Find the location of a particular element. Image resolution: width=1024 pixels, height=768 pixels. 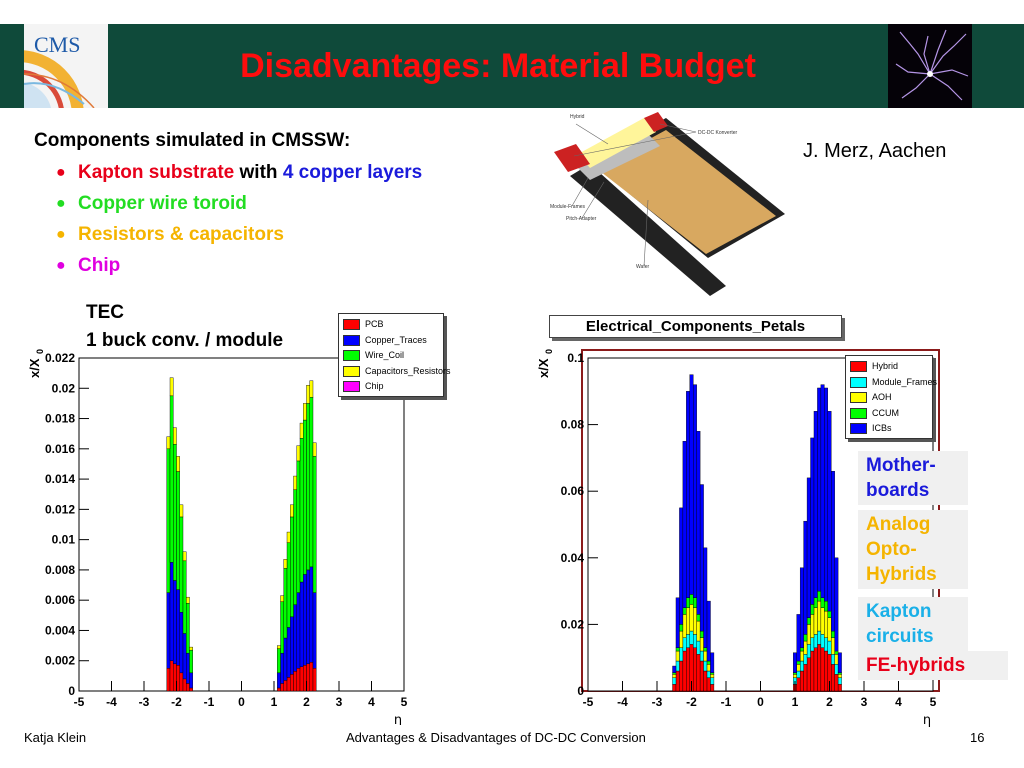

annotation-fe-hybrids: FE-hybrids is located at coordinates (933, 665).